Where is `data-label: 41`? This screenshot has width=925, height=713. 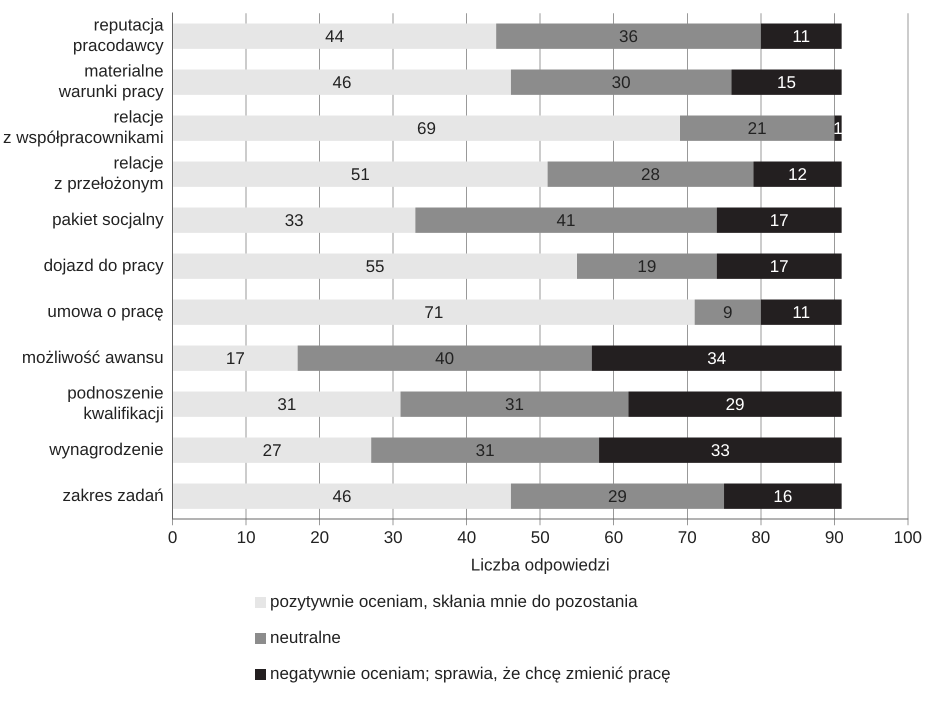
data-label: 41 is located at coordinates (566, 220).